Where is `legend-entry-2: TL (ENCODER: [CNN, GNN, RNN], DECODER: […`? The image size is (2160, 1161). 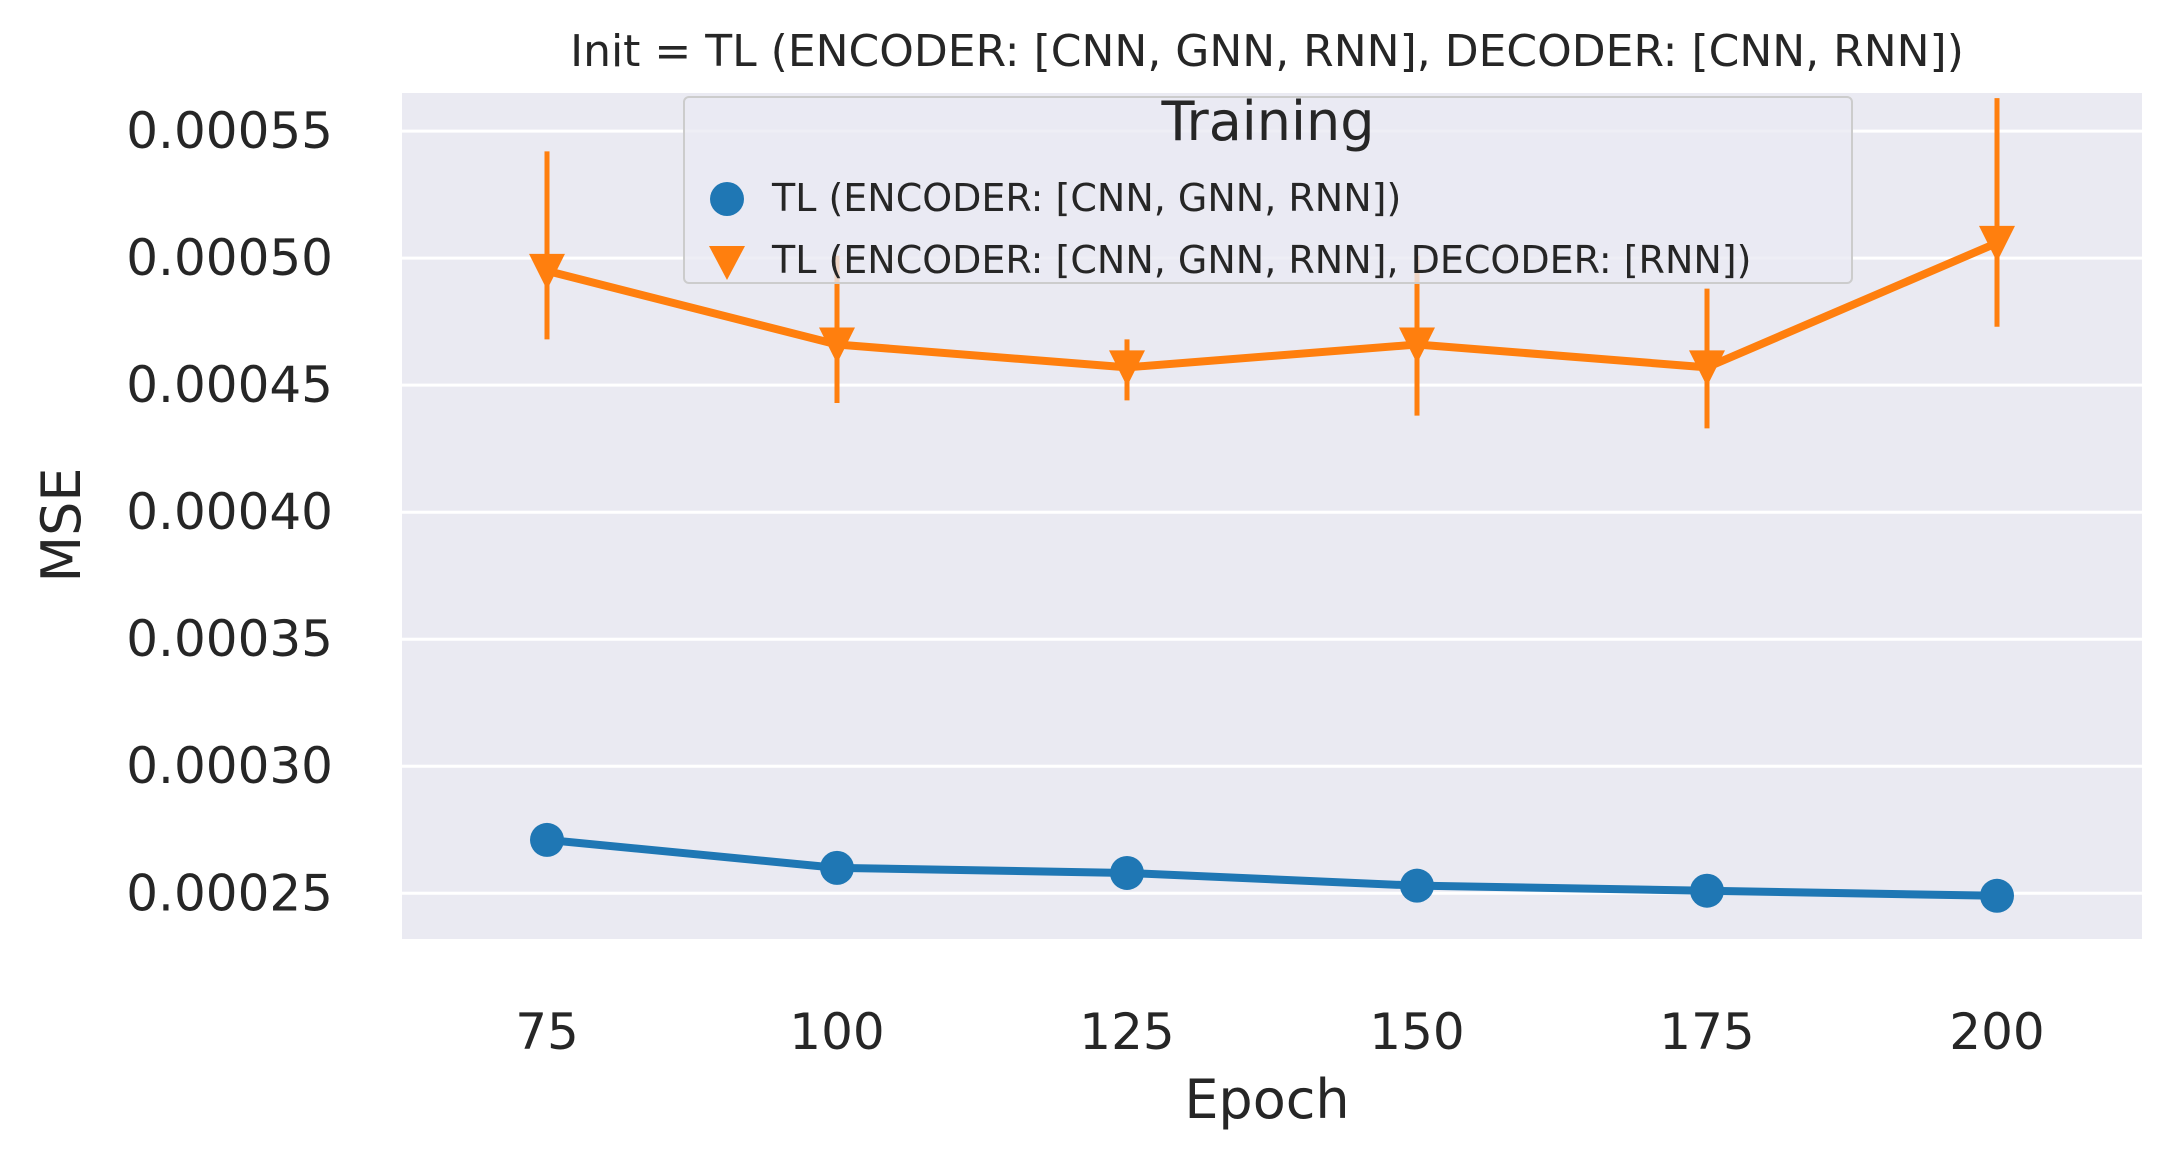 legend-entry-2: TL (ENCODER: [CNN, GNN, RNN], DECODER: [… is located at coordinates (1261, 260).